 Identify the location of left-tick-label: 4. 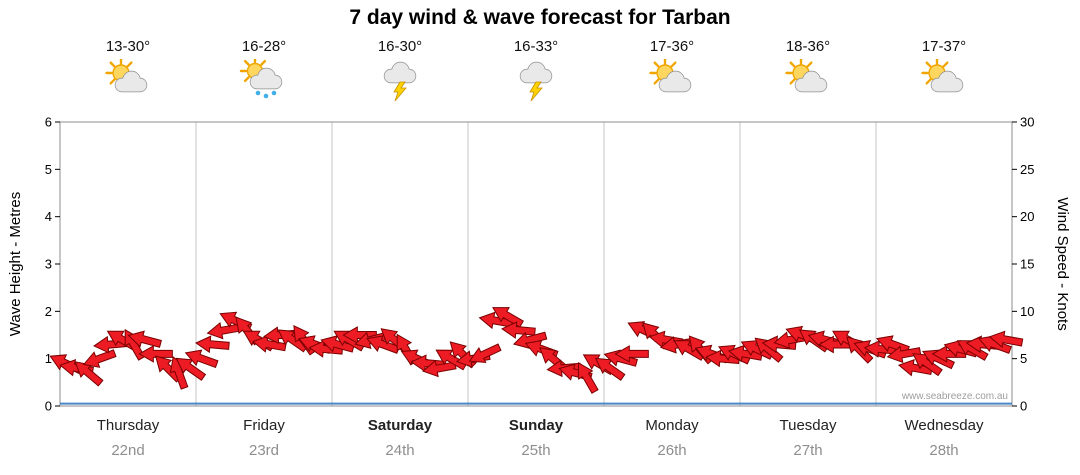
(48, 216).